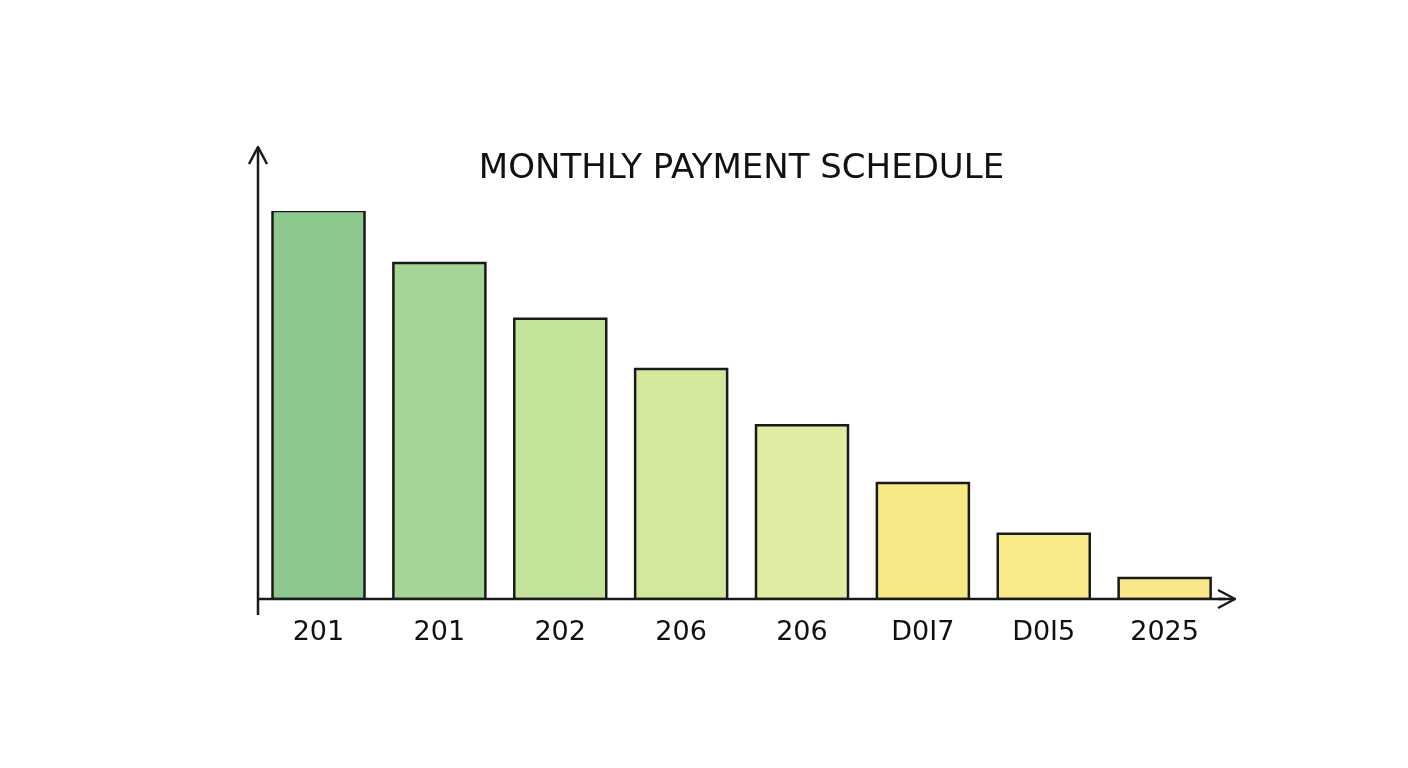 This screenshot has width=1408, height=768. What do you see at coordinates (560, 631) in the screenshot?
I see `x-tick-label: 202` at bounding box center [560, 631].